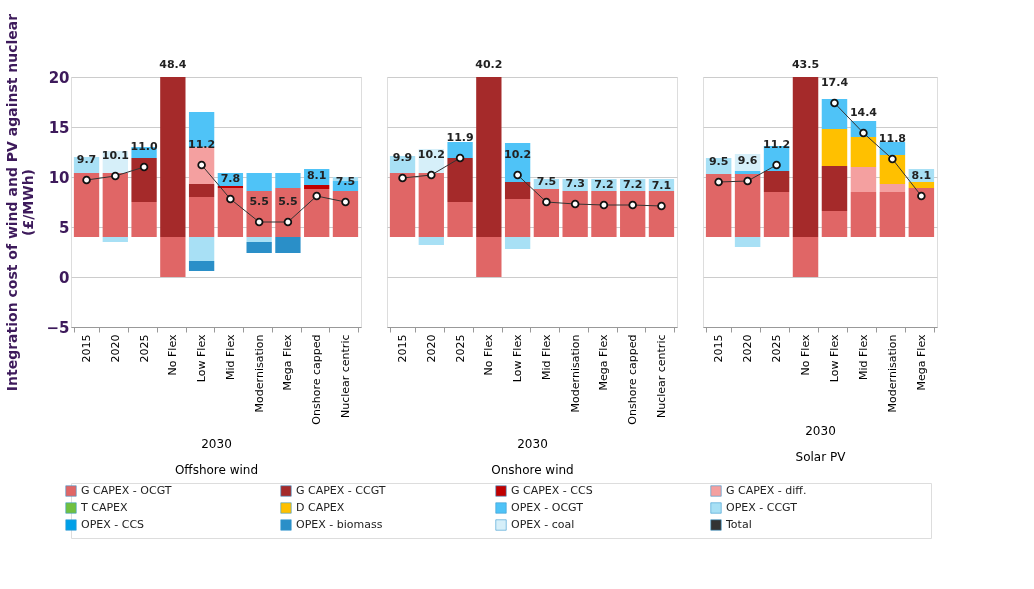 The width and height of the screenshot is (1034, 589). What do you see at coordinates (892, 138) in the screenshot?
I see `data-label: 11.8` at bounding box center [892, 138].